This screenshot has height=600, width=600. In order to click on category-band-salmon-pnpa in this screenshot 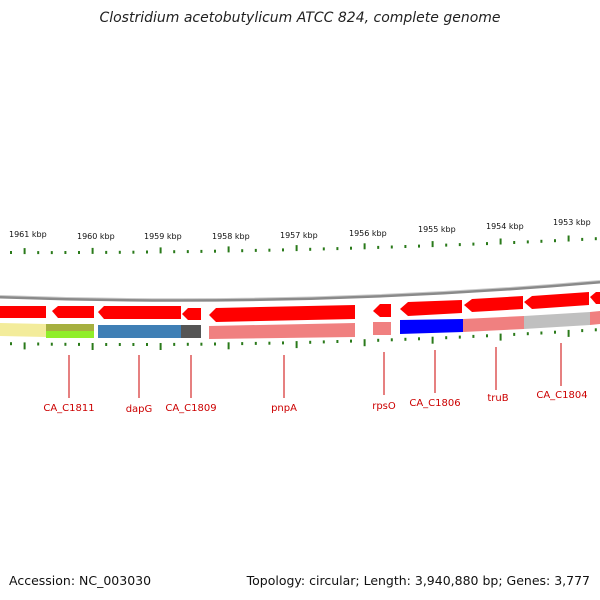, I will do `click(282, 331)`.